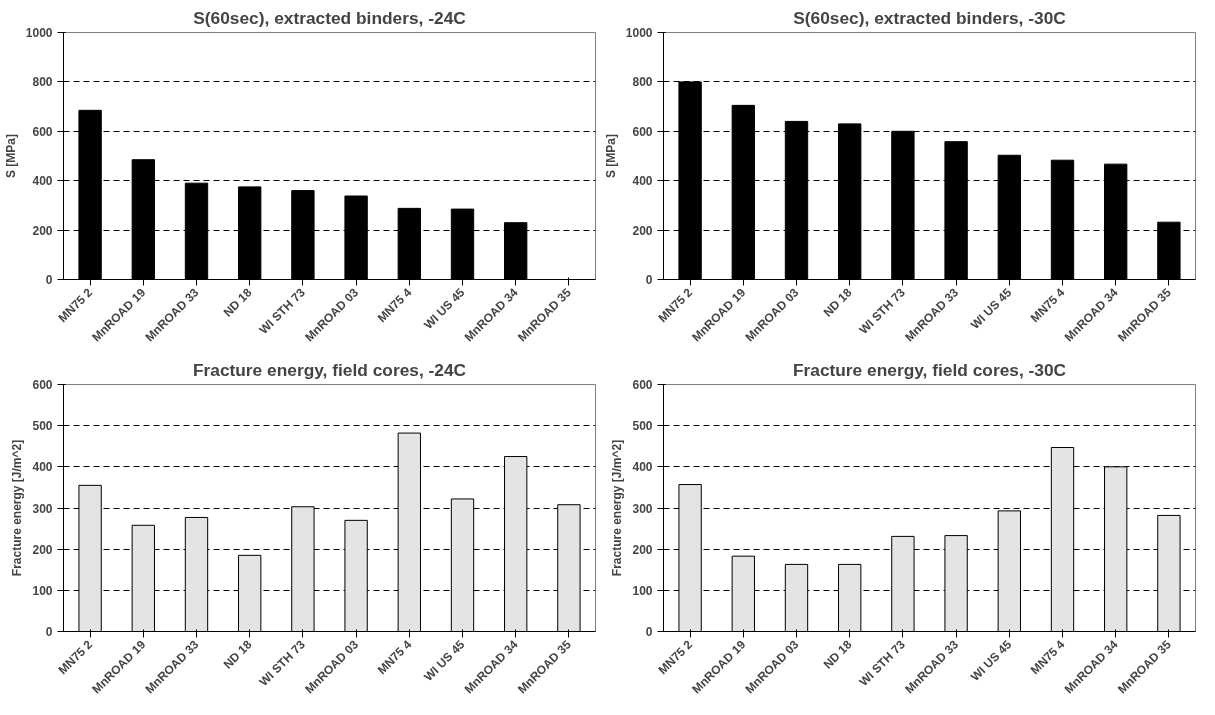  I want to click on chart-title: S(60sec), extracted binders, -30C, so click(930, 17).